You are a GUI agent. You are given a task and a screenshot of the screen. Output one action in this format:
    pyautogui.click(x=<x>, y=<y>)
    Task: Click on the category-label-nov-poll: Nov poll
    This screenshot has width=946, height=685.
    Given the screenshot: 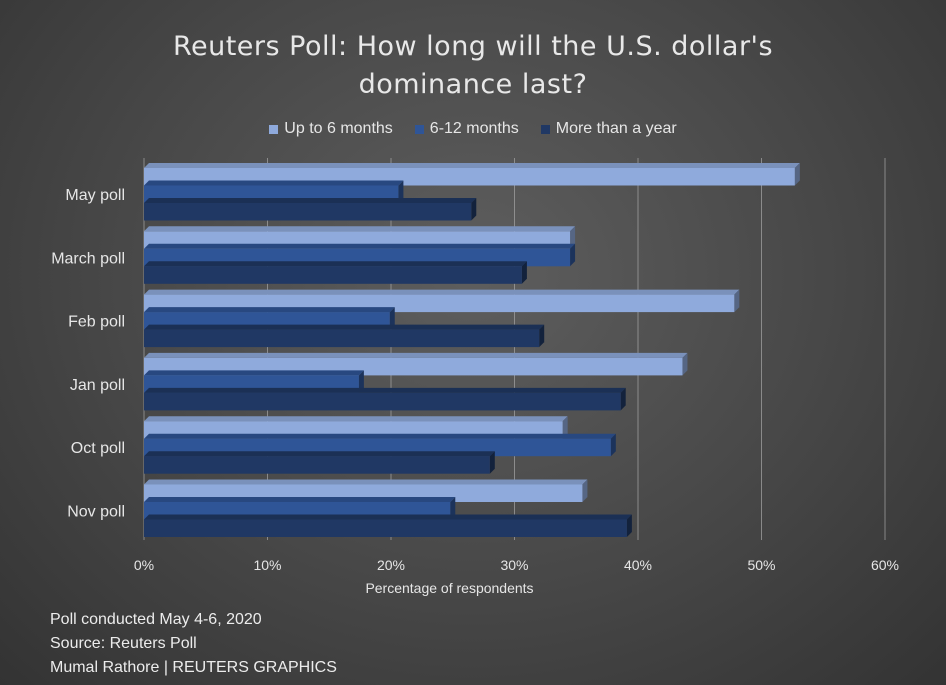 What is the action you would take?
    pyautogui.click(x=96, y=511)
    